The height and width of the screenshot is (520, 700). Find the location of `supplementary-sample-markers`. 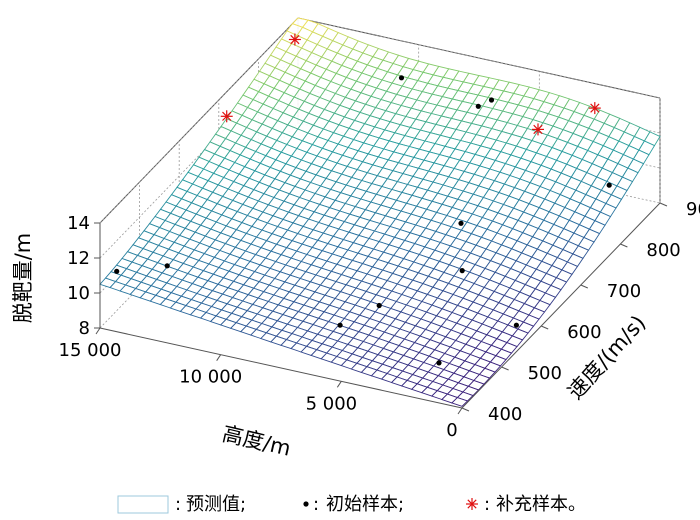

supplementary-sample-markers is located at coordinates (410, 84).